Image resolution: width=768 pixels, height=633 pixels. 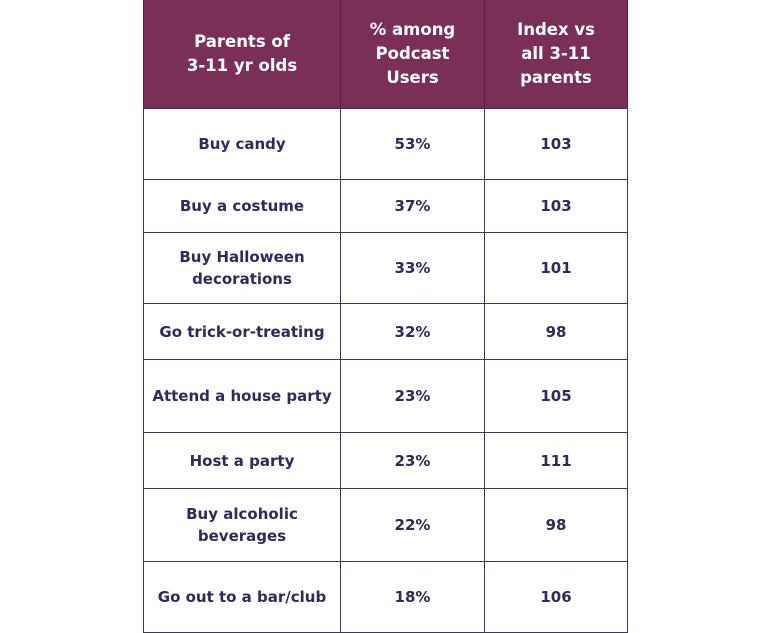 I want to click on cell-activity: Buy Halloween decorations, so click(x=242, y=268).